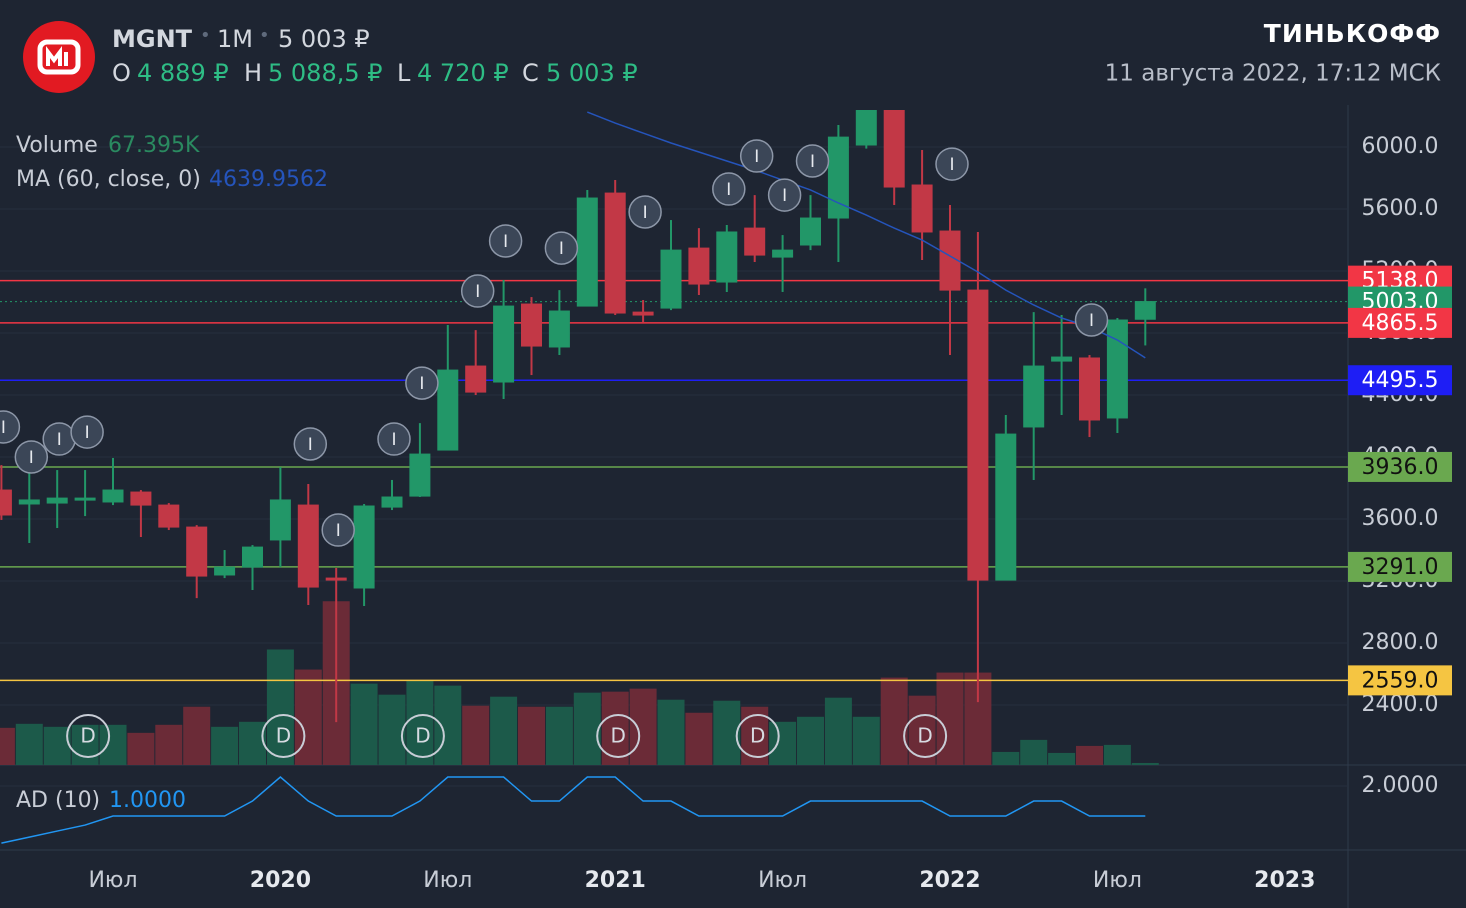 This screenshot has width=1466, height=908. I want to click on legend-volume: Volume, so click(57, 145).